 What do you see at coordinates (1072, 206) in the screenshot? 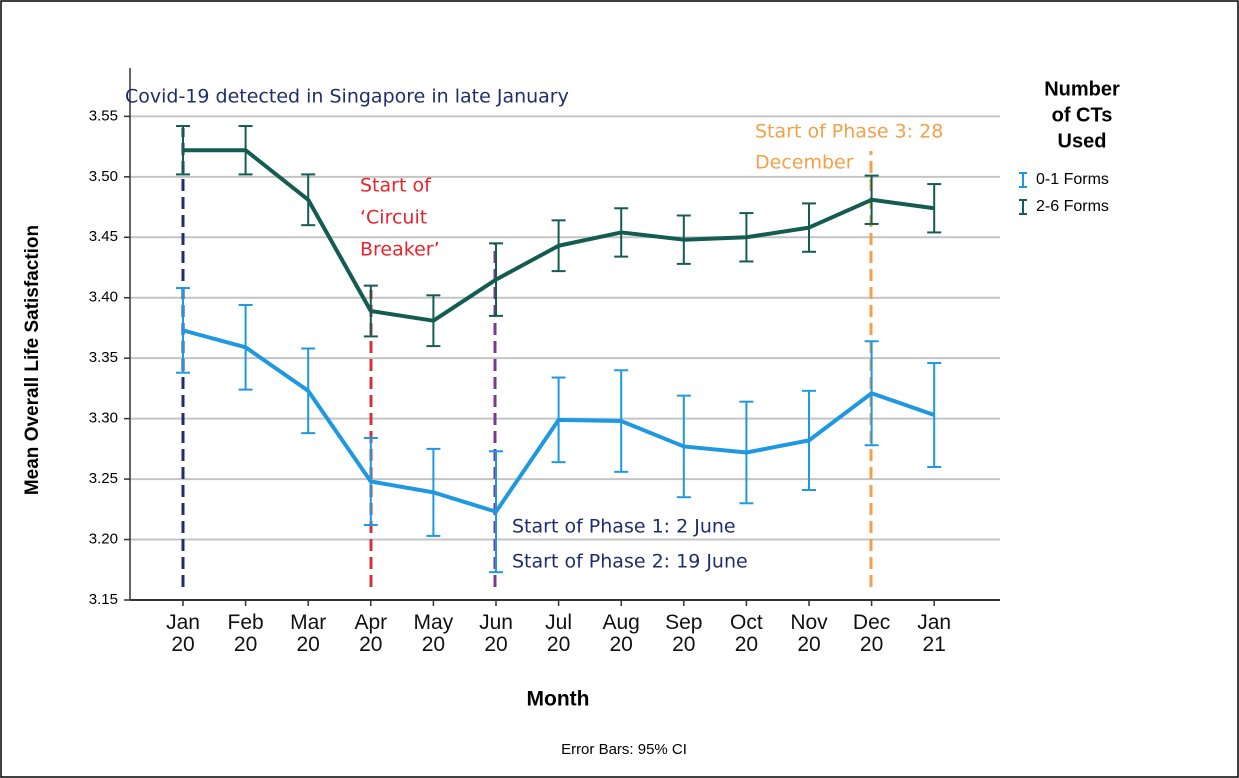
I see `legend-label: 2-6 Forms` at bounding box center [1072, 206].